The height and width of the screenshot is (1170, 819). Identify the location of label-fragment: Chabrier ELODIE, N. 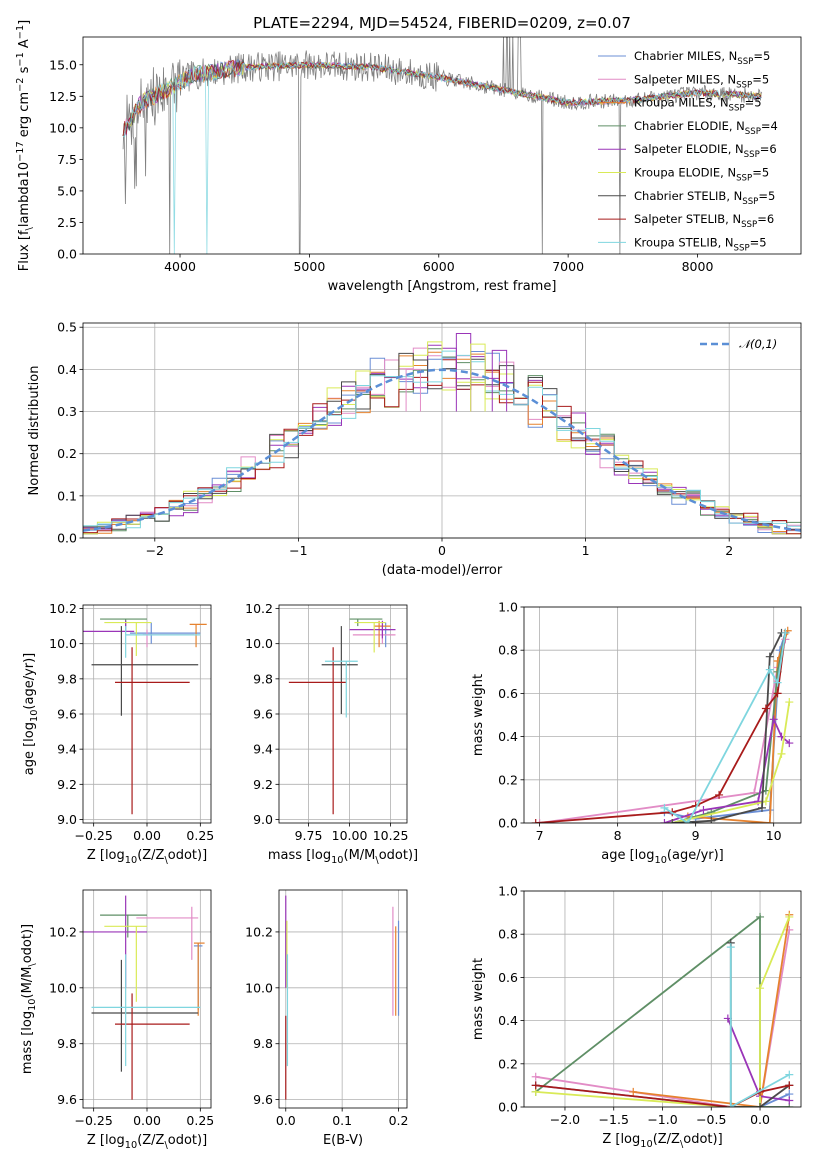
(689, 126).